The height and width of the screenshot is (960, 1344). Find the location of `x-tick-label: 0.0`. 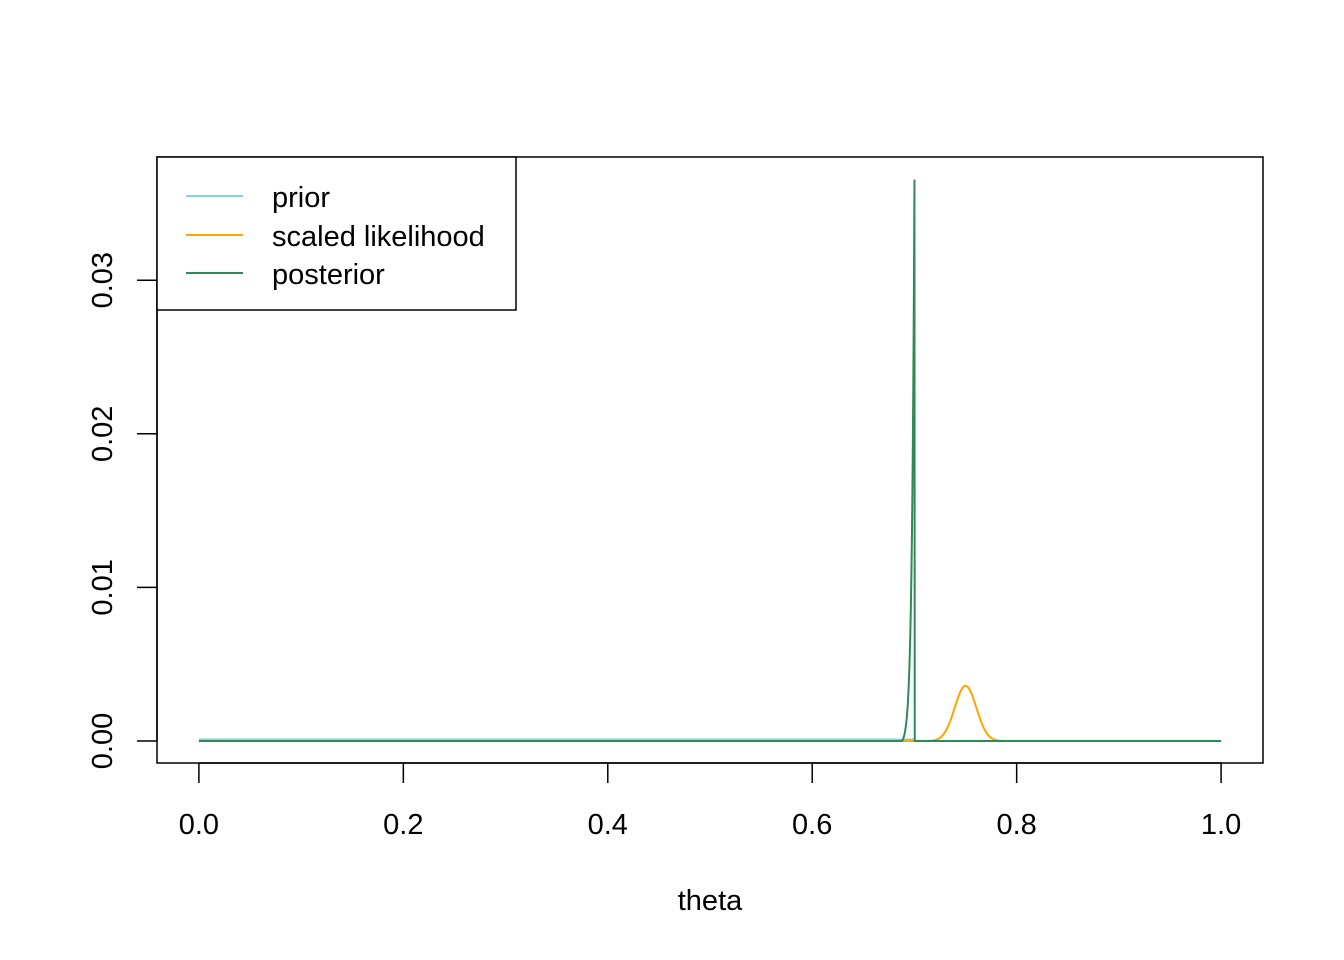

x-tick-label: 0.0 is located at coordinates (199, 825).